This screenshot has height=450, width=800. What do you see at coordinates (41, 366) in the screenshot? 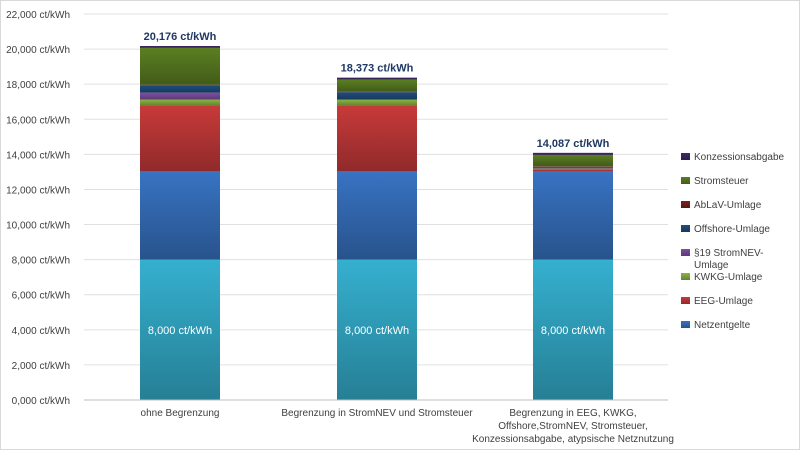
I see `y-tick-label: 2,000 ct/kWh` at bounding box center [41, 366].